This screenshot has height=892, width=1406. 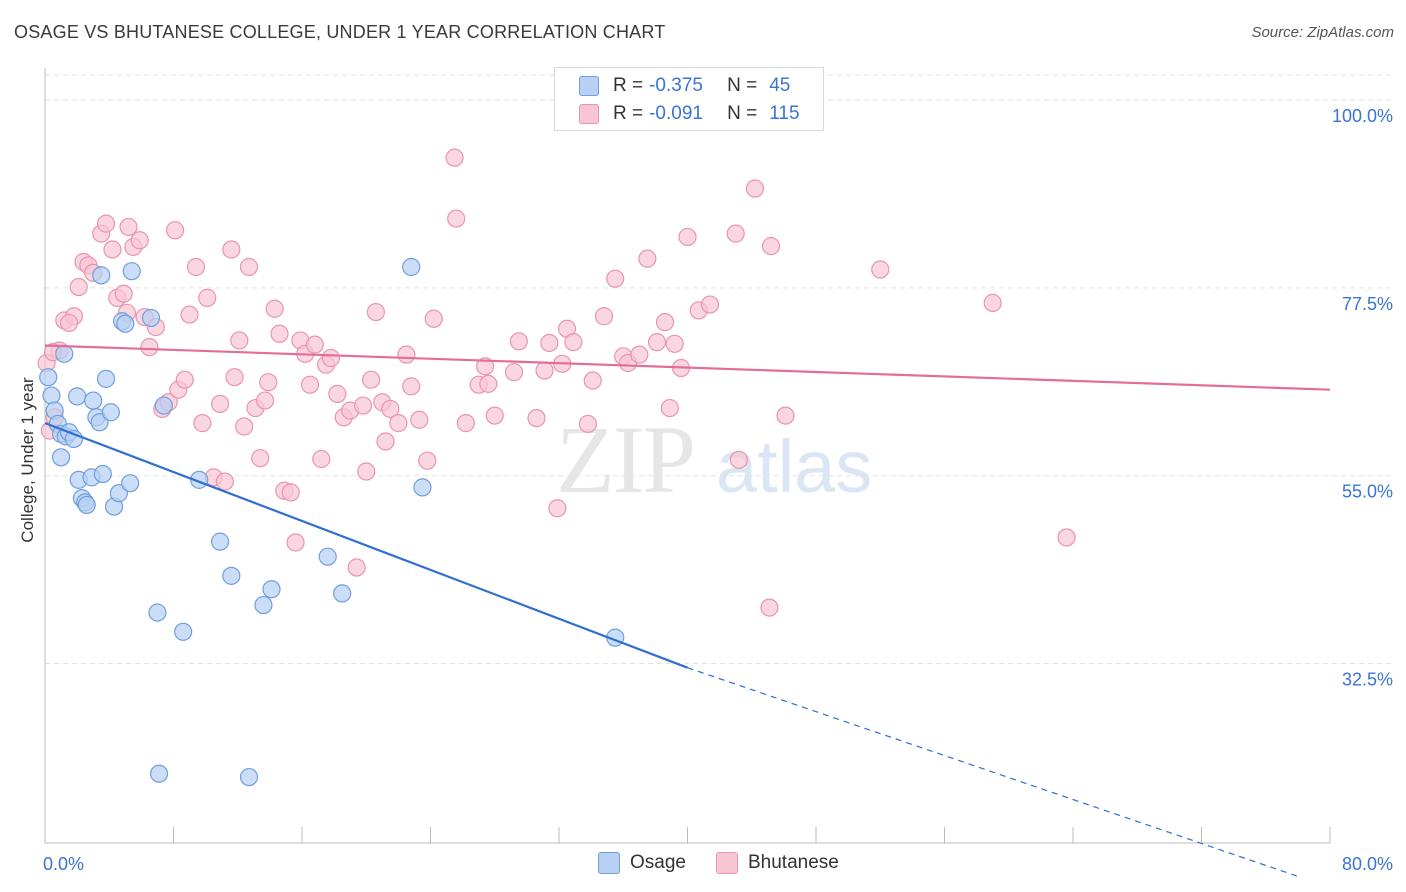 What do you see at coordinates (609, 863) in the screenshot?
I see `osage-legend-swatch` at bounding box center [609, 863].